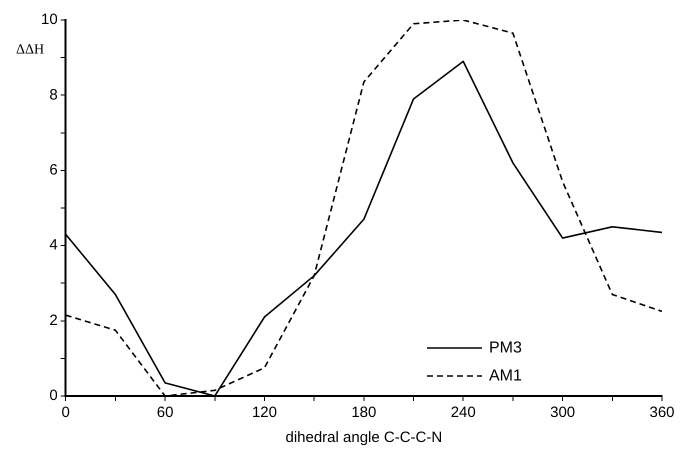  What do you see at coordinates (563, 413) in the screenshot?
I see `x-tick-label: 300` at bounding box center [563, 413].